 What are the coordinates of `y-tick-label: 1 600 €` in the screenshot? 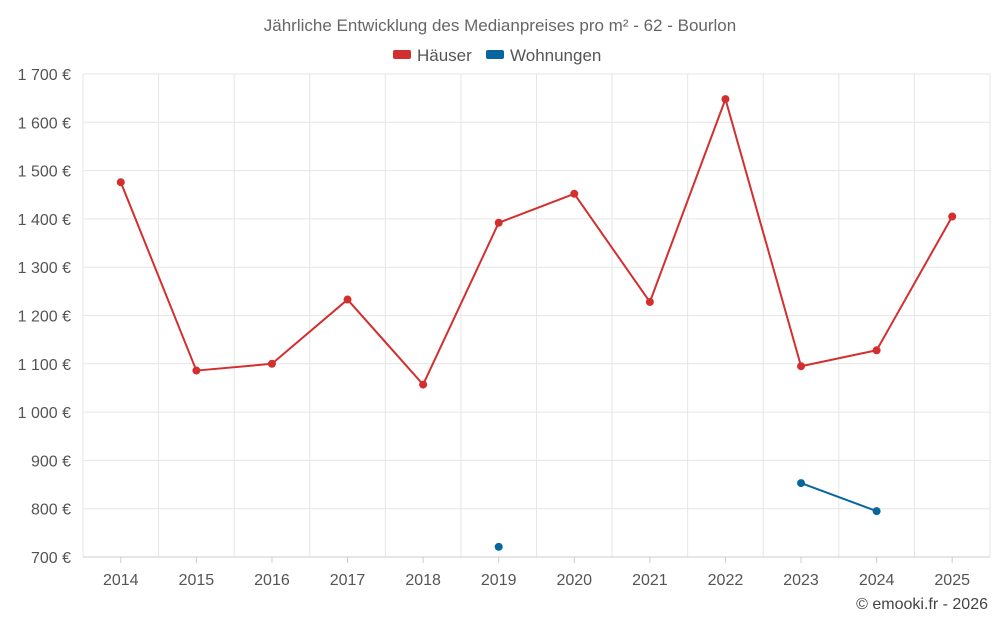 It's located at (44, 123).